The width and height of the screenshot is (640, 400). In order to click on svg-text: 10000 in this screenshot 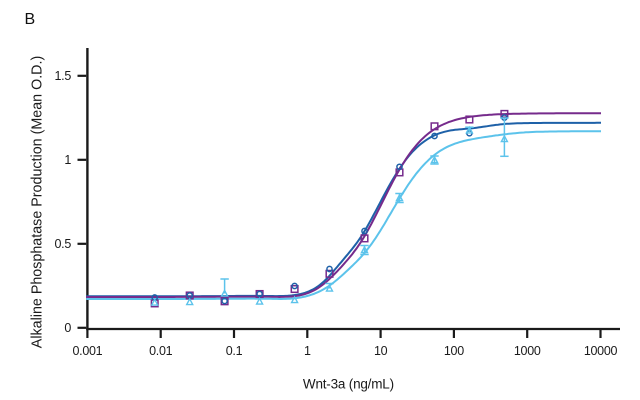, I will do `click(601, 351)`.